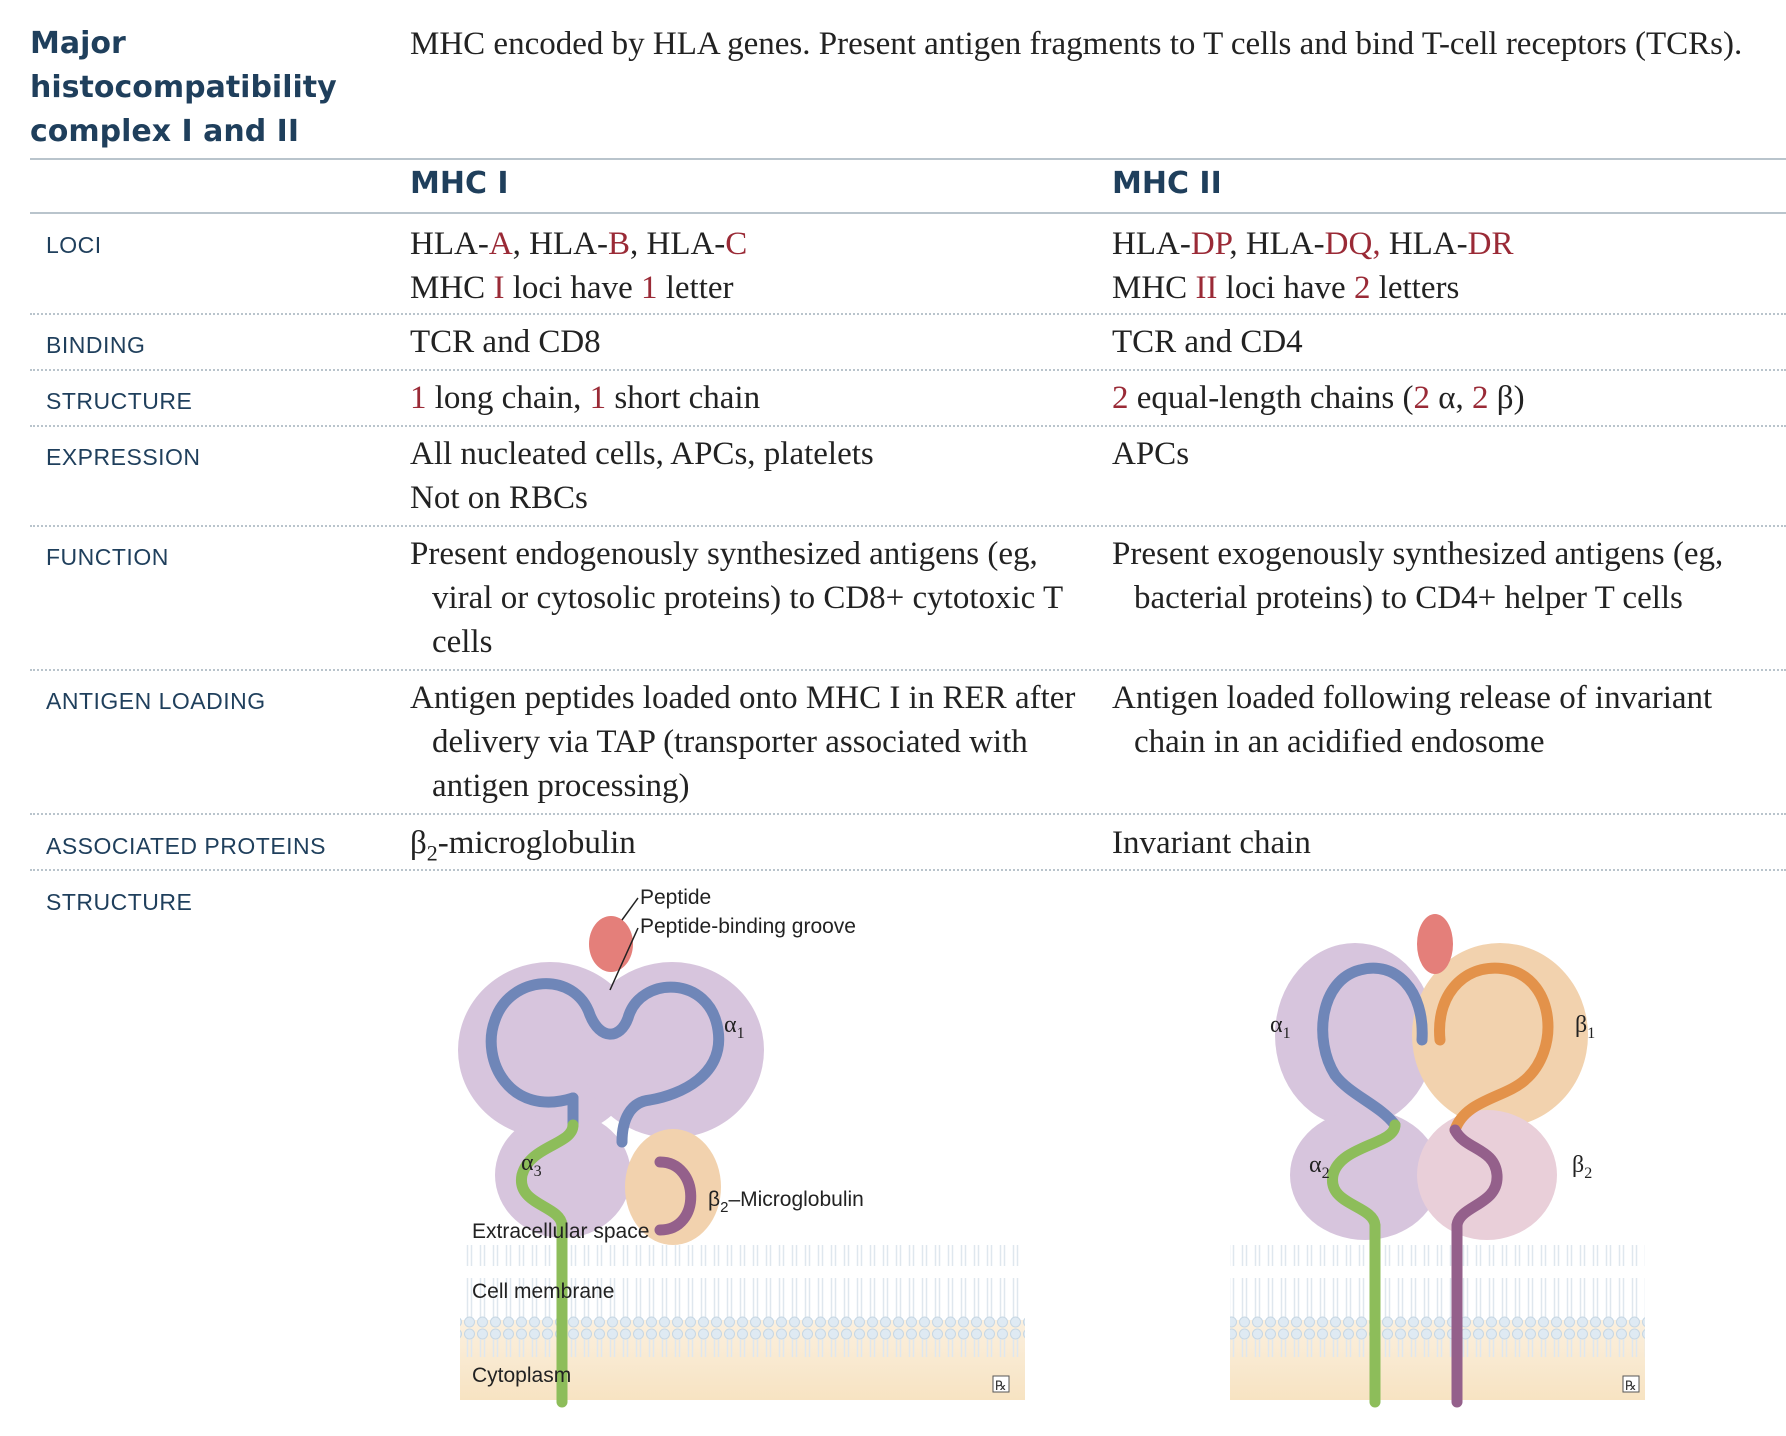 Image resolution: width=1786 pixels, height=1436 pixels. Describe the element at coordinates (1585, 1027) in the screenshot. I see `beta1-label: β1` at that location.